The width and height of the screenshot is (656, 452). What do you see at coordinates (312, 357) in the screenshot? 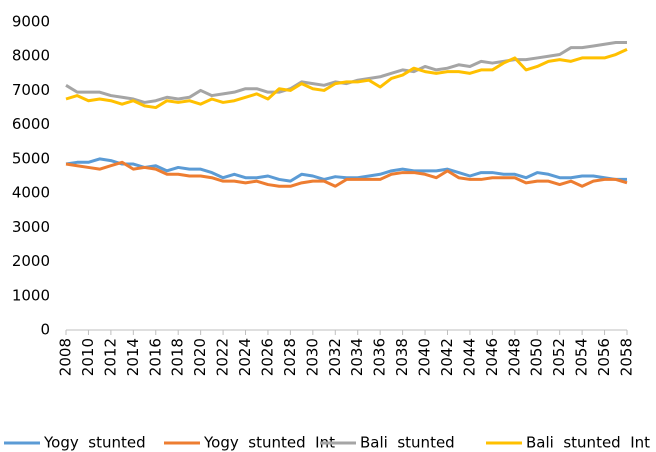
I see `x-tick-label: 2030` at bounding box center [312, 357].